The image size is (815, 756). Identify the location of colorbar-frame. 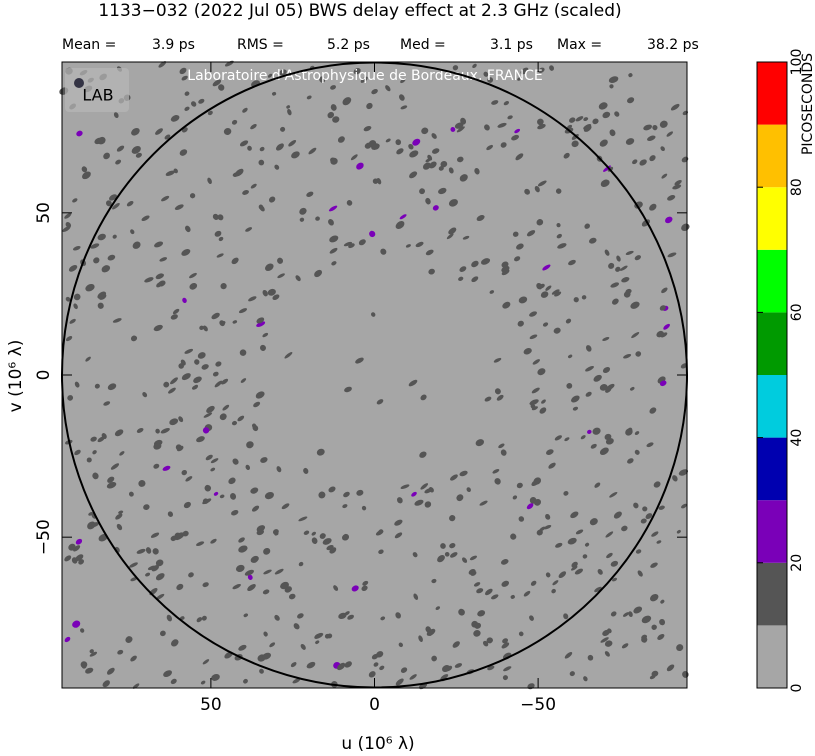
(772, 375).